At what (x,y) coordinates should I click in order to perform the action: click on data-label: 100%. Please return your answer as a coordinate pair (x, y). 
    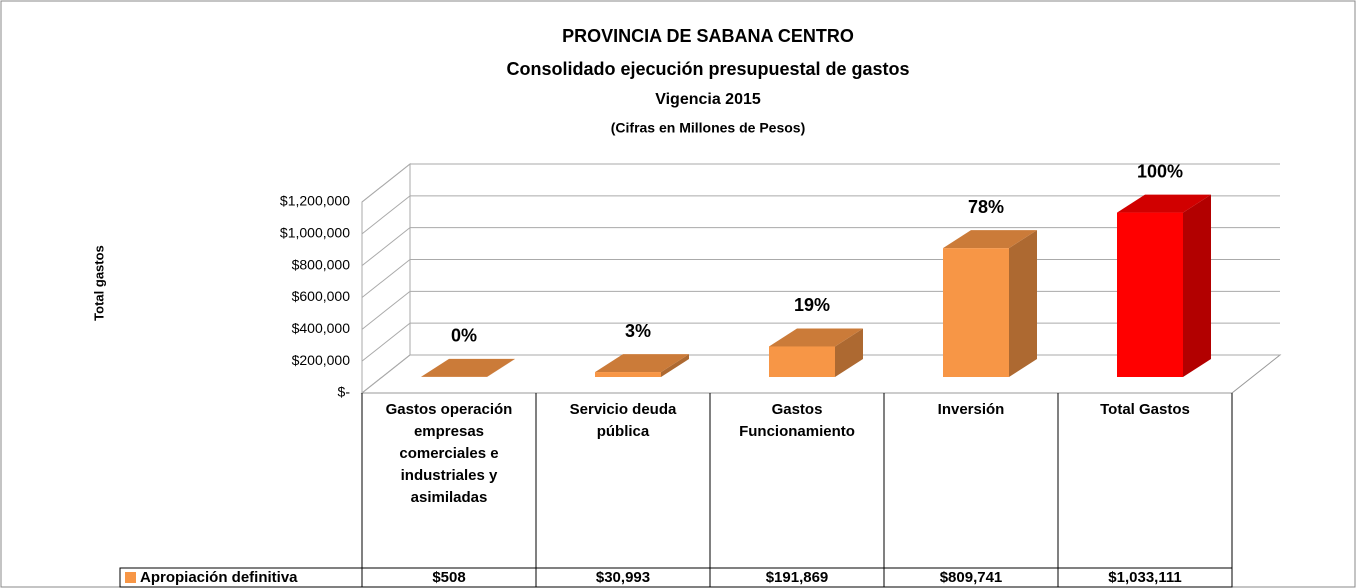
    Looking at the image, I should click on (1160, 171).